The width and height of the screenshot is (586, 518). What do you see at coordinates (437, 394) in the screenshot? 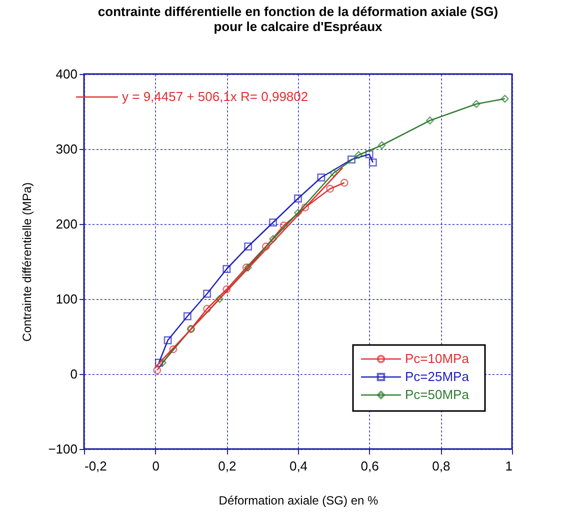
I see `legend-label: Pc=50MPa` at bounding box center [437, 394].